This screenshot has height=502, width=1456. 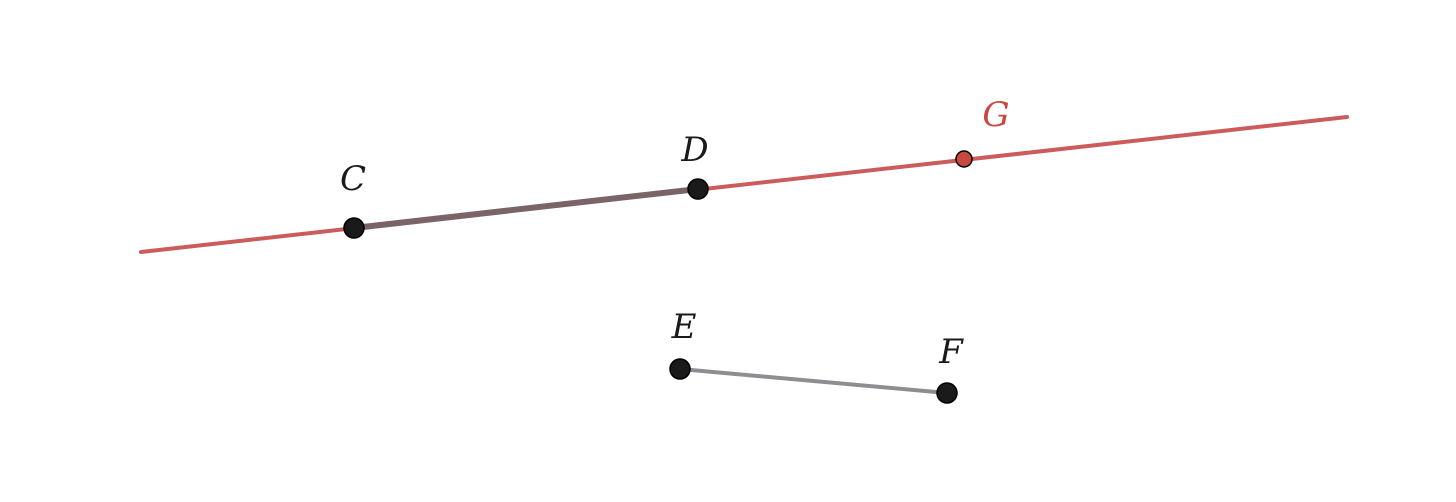 What do you see at coordinates (684, 327) in the screenshot?
I see `label-point-e: E` at bounding box center [684, 327].